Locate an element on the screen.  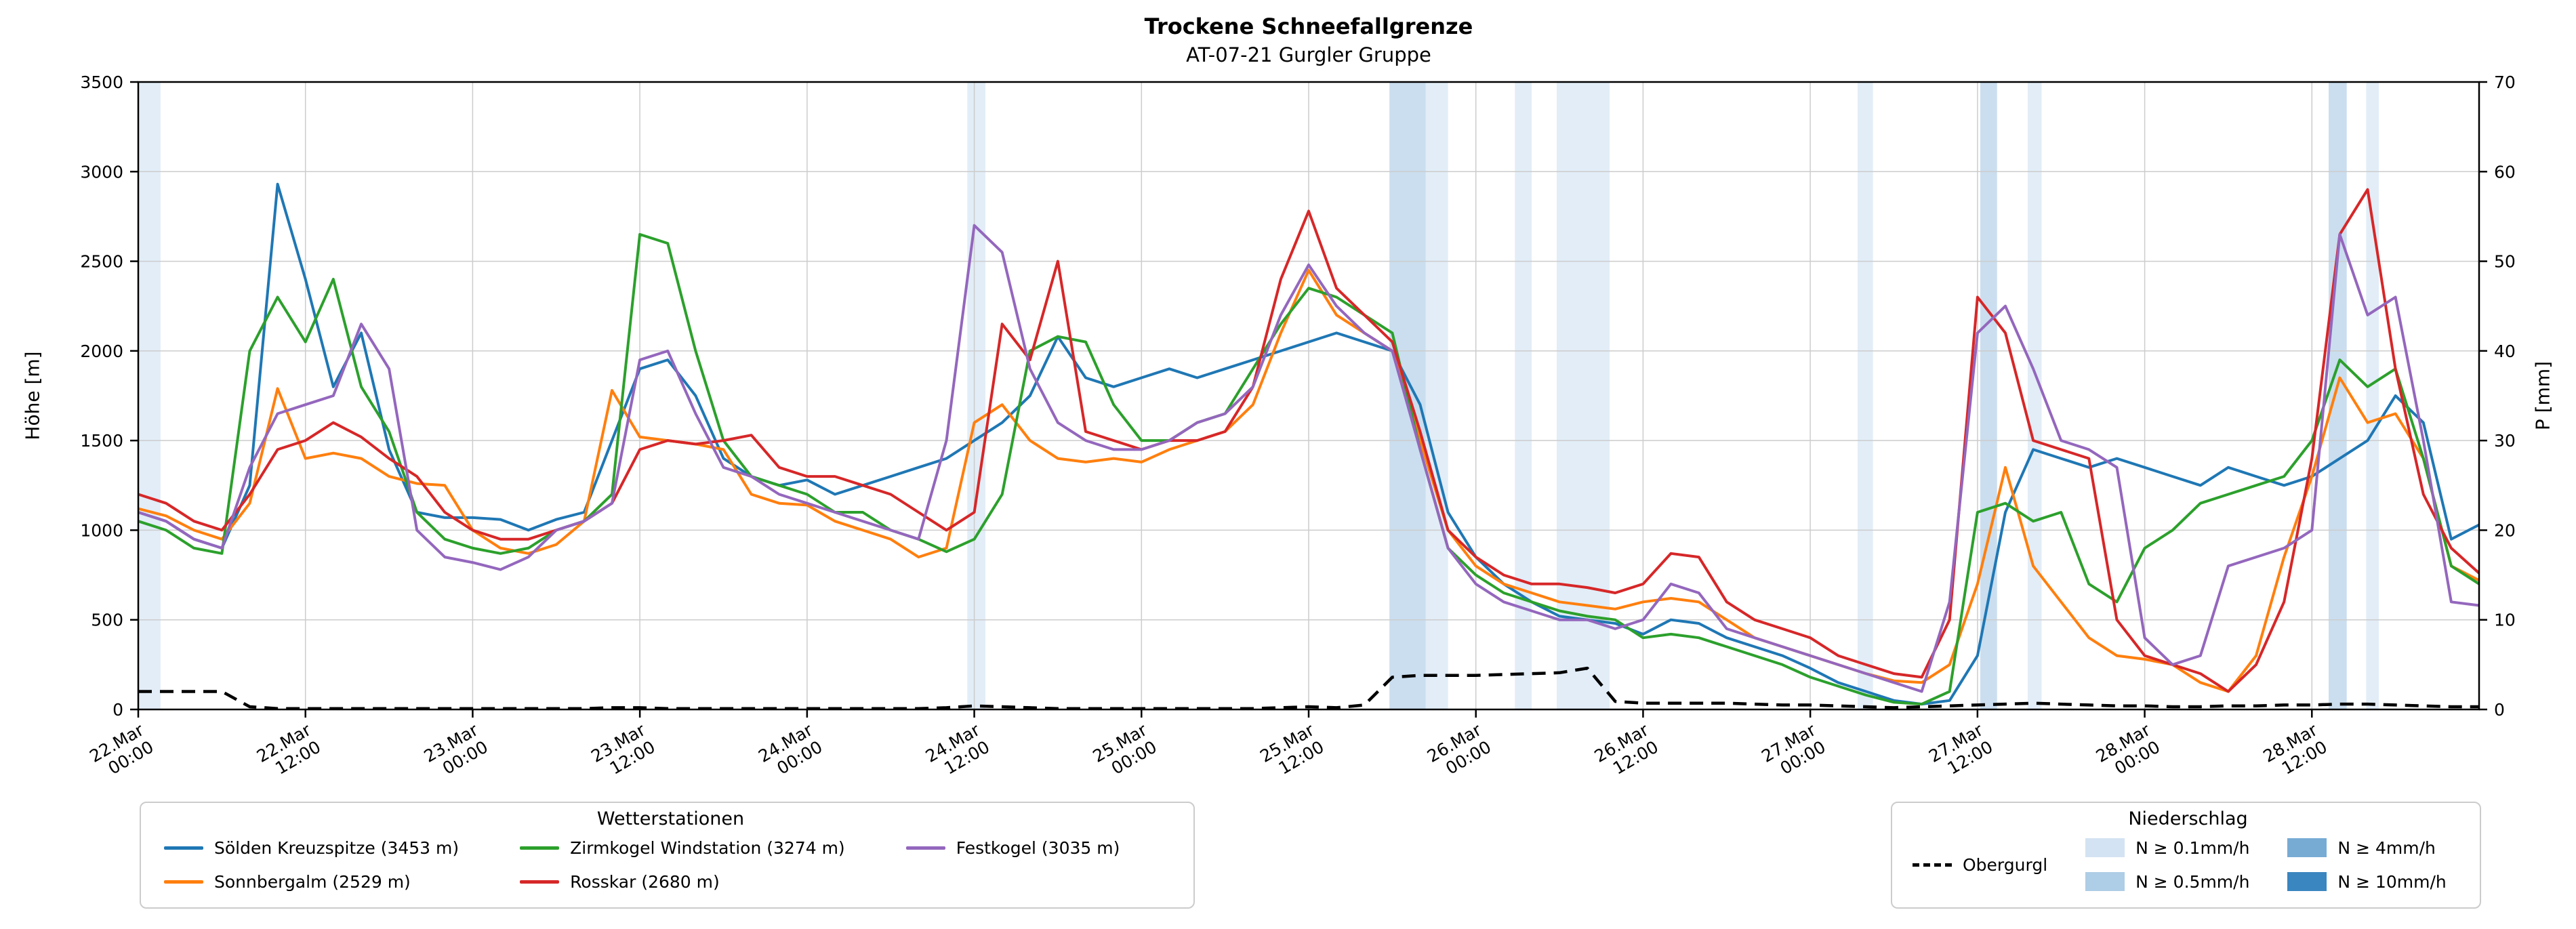
x-tick-label-text: 24.Mar12:00 is located at coordinates (958, 752).